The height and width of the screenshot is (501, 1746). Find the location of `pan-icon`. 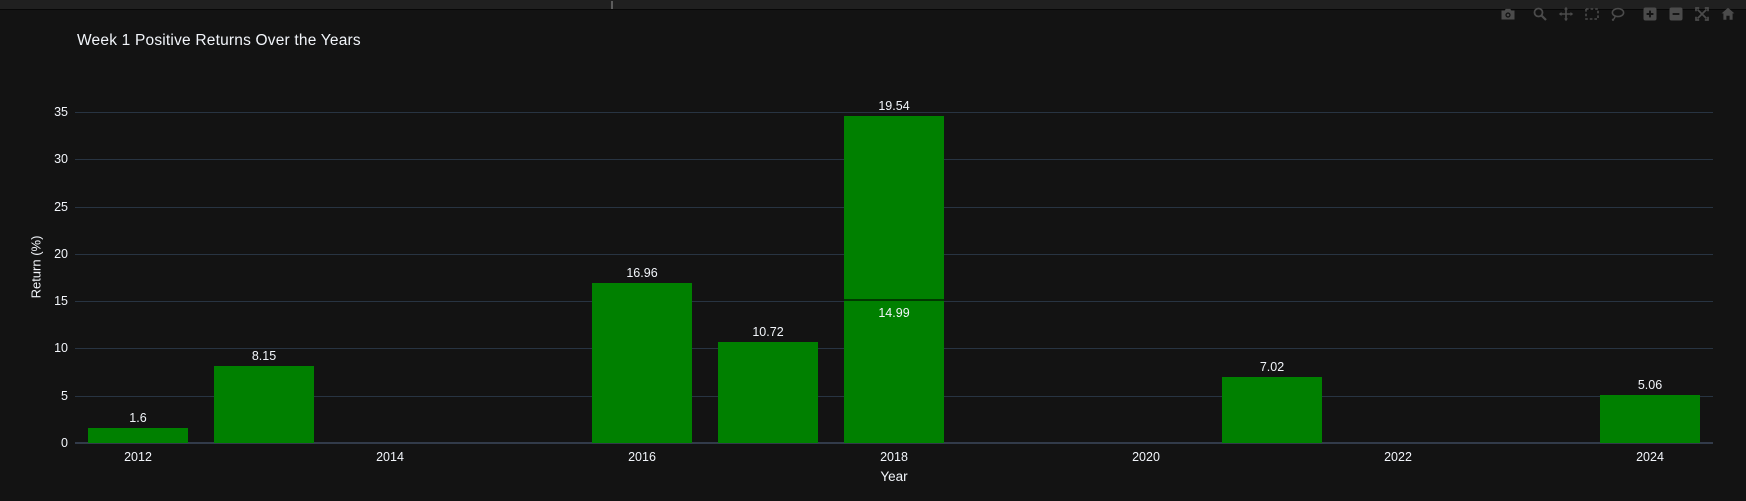

pan-icon is located at coordinates (1566, 14).